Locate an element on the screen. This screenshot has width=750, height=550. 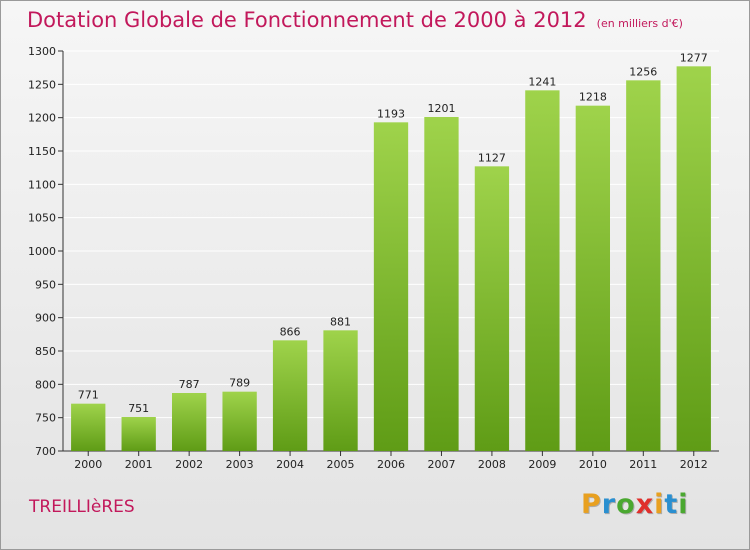
y-tick-label: 1000 is located at coordinates (42, 251).